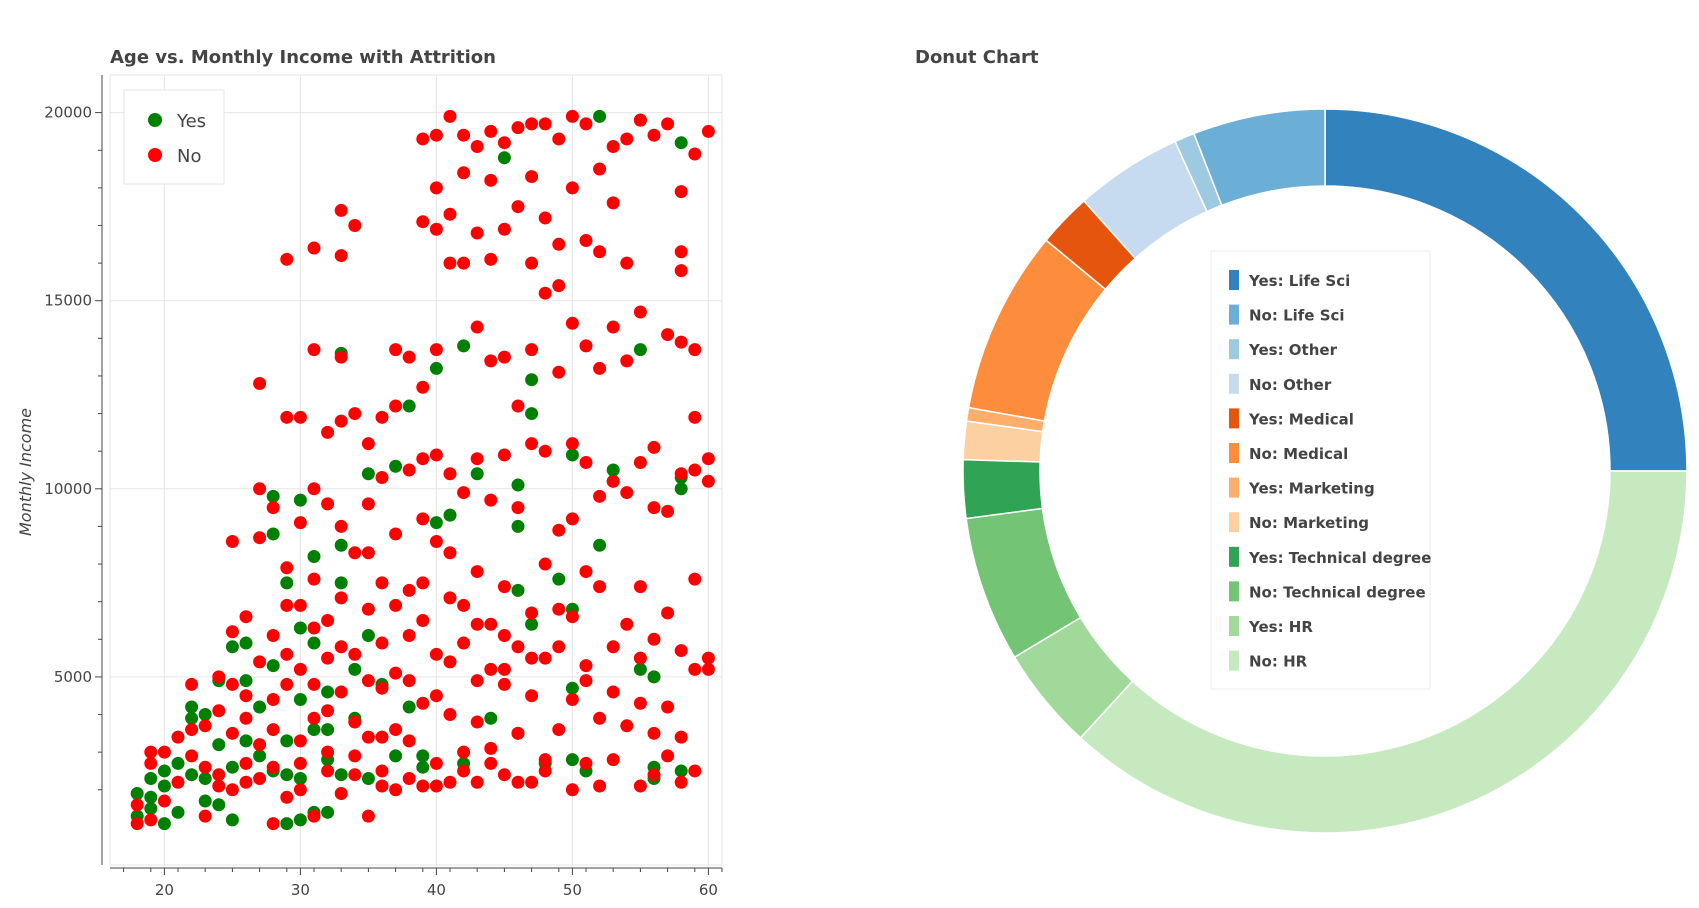  What do you see at coordinates (1299, 281) in the screenshot?
I see `donut-legend-label: Yes: Life Sci` at bounding box center [1299, 281].